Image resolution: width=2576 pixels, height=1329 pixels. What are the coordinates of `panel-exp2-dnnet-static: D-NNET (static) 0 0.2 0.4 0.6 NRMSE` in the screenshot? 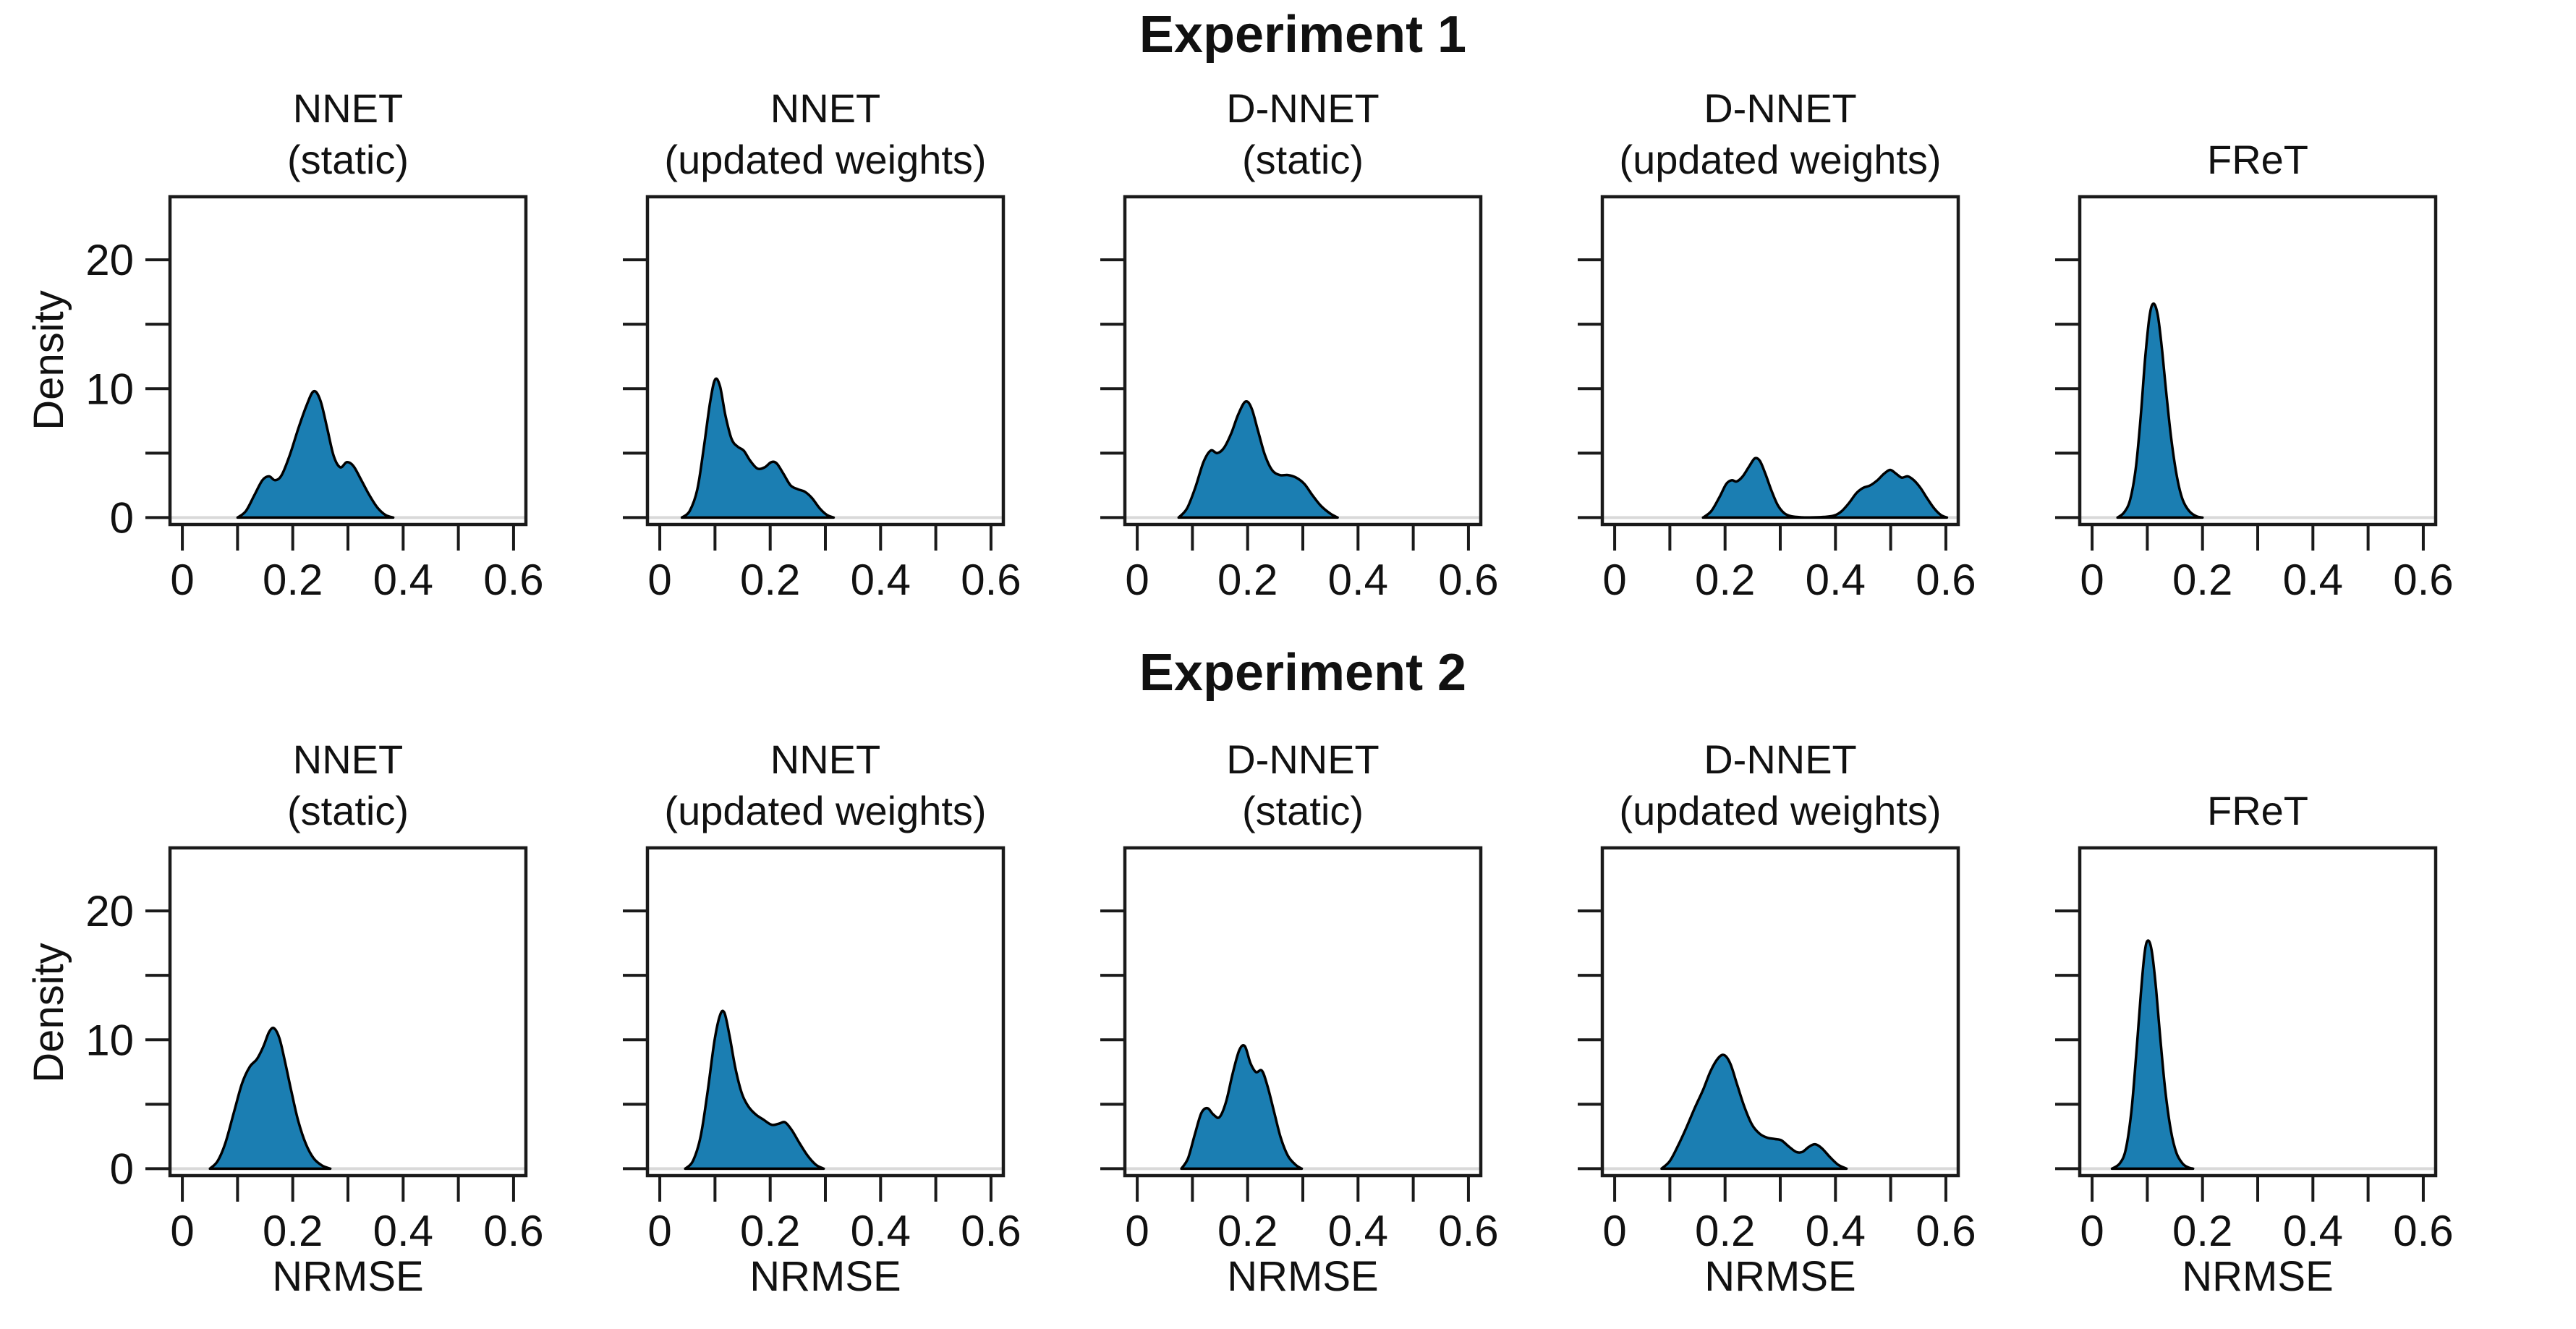 It's located at (1299, 1005).